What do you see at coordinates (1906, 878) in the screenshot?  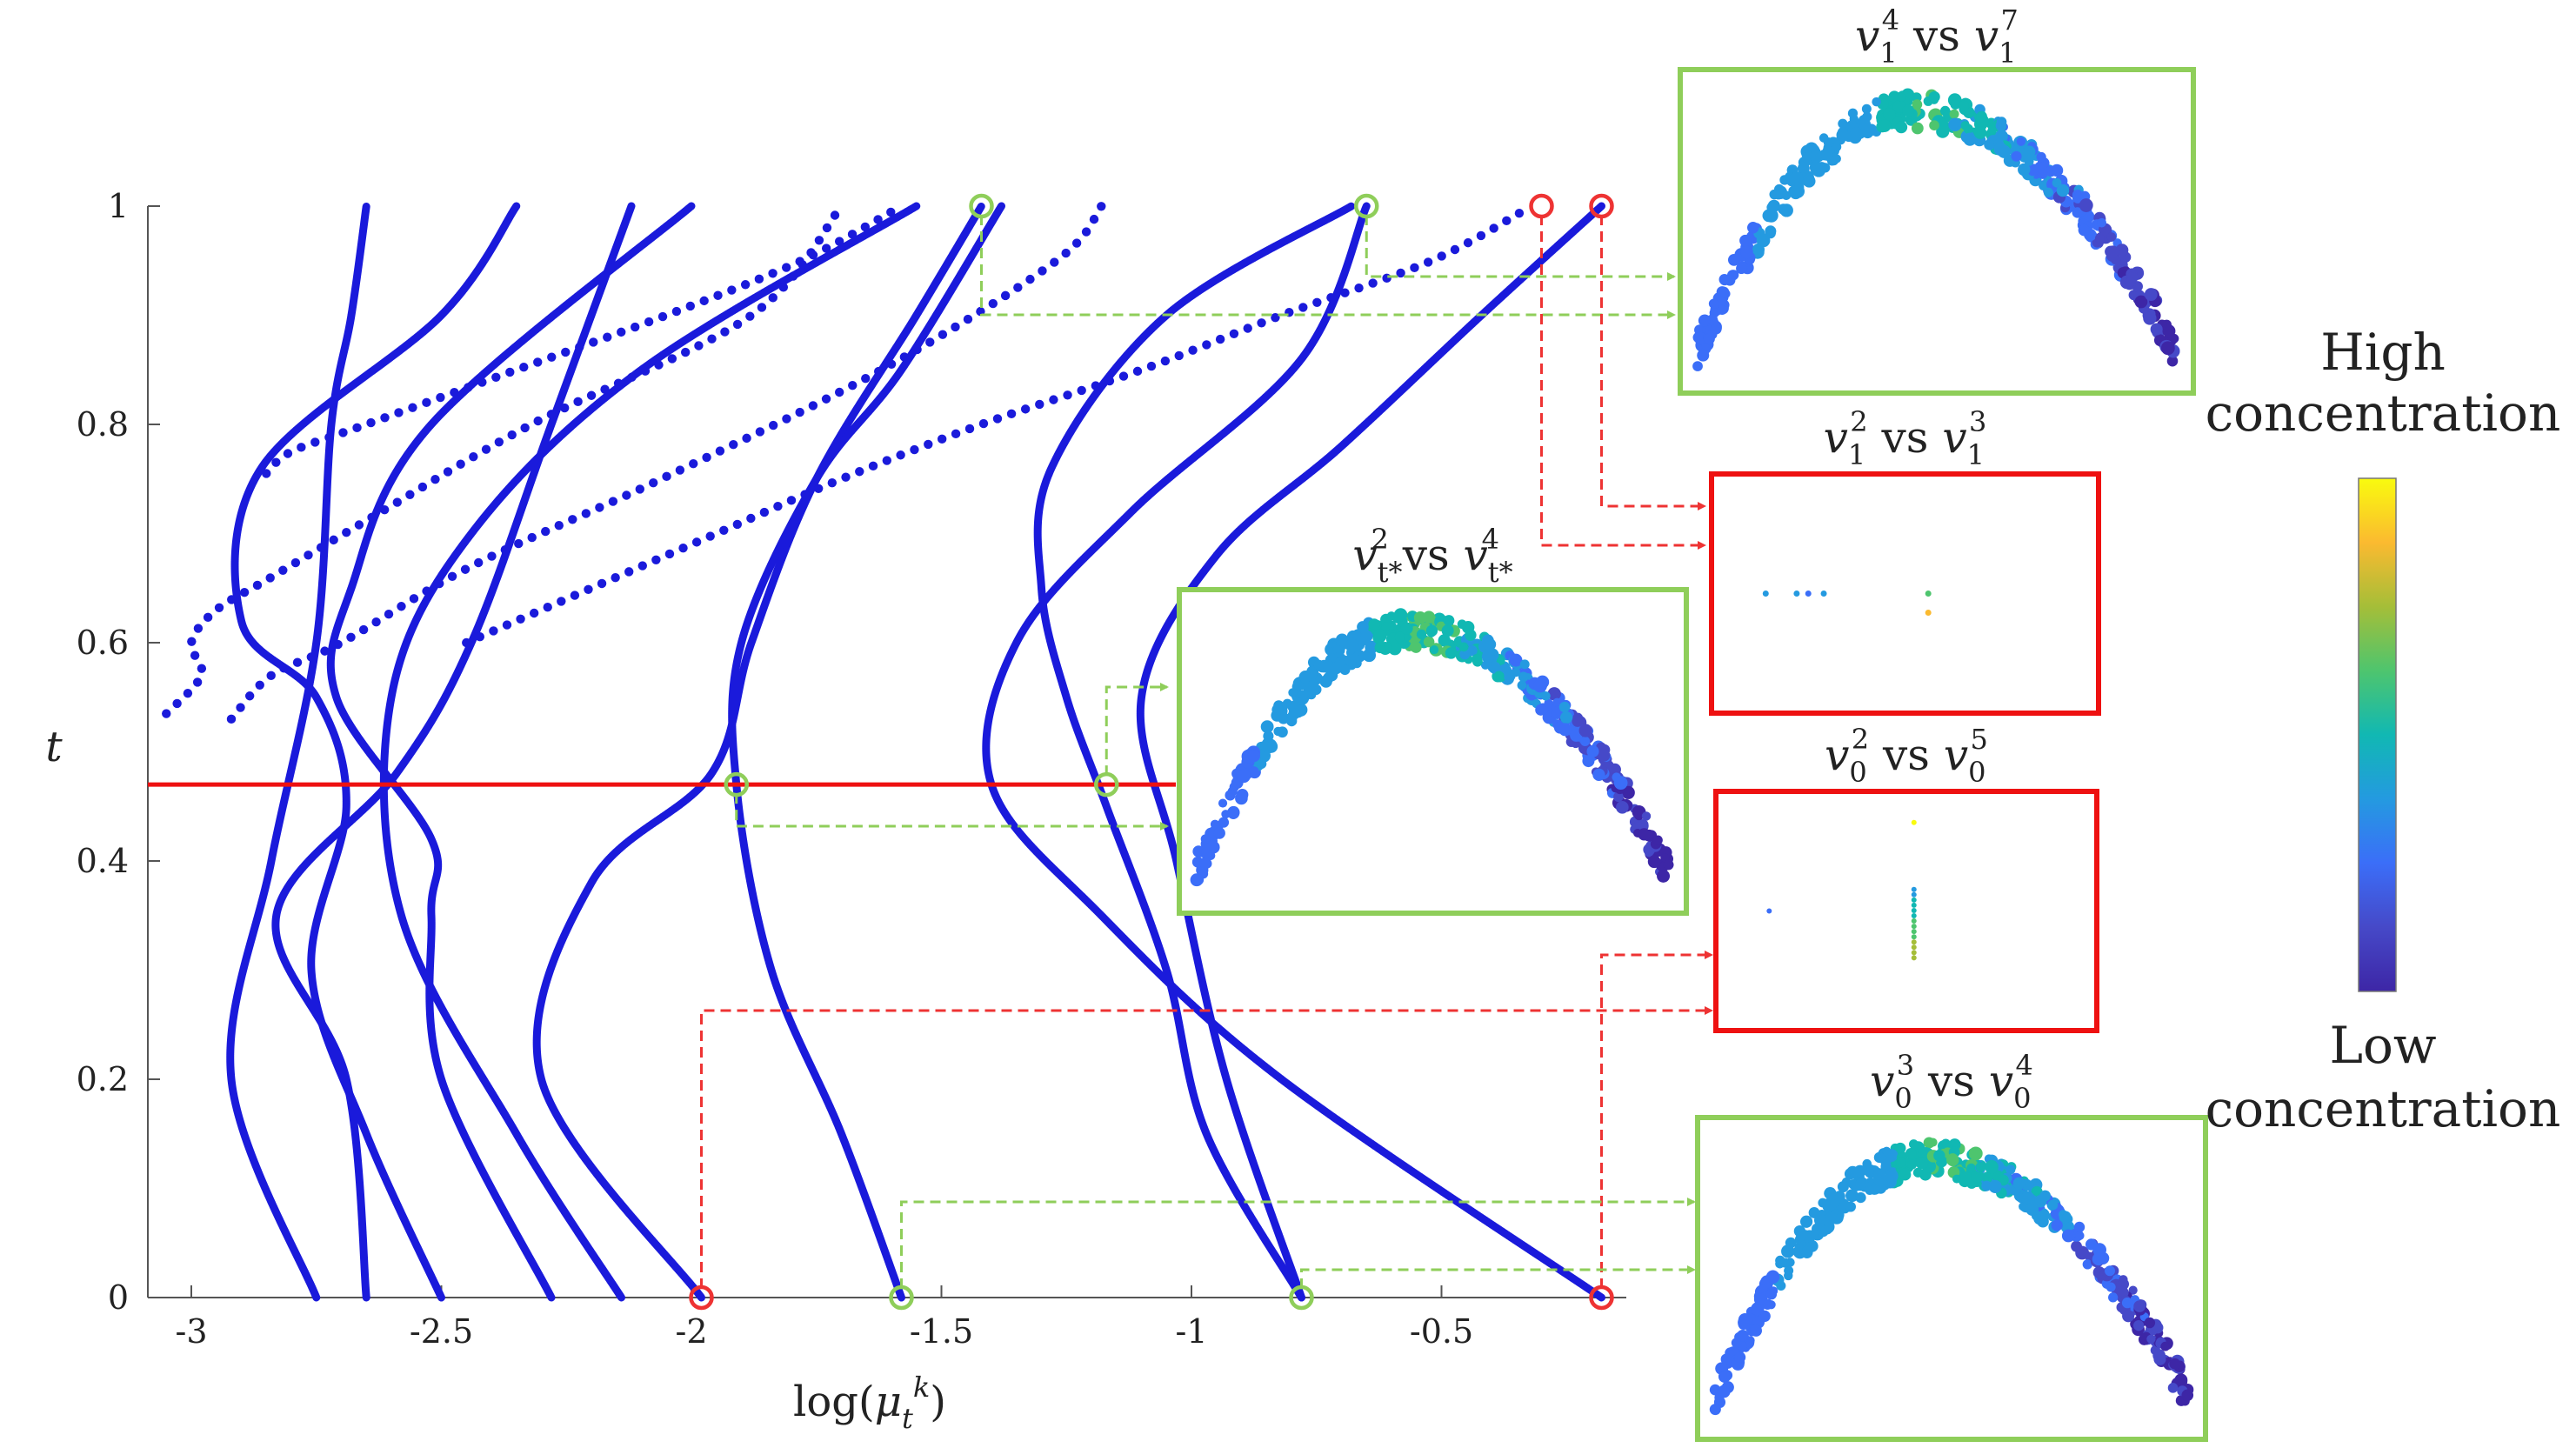 I see `panel-4: v02 vs v05` at bounding box center [1906, 878].